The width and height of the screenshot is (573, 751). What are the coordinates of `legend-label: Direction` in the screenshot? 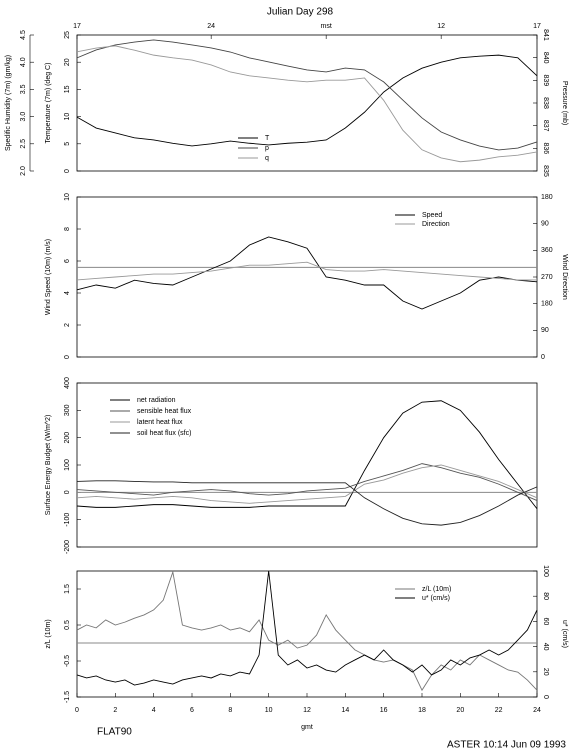 It's located at (436, 224).